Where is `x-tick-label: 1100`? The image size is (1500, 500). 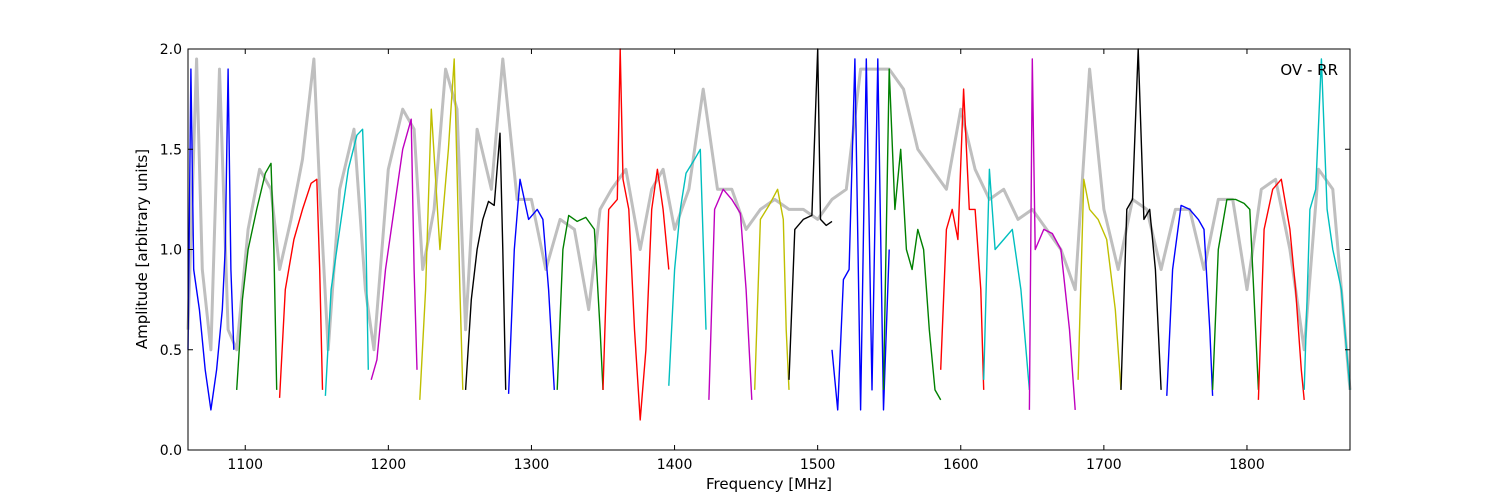 x-tick-label: 1100 is located at coordinates (245, 465).